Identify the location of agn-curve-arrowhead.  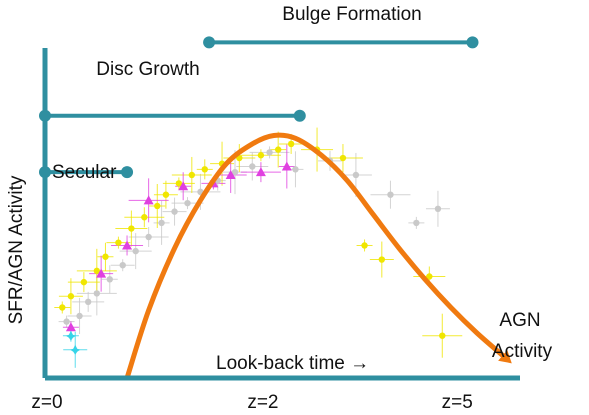
(505, 357).